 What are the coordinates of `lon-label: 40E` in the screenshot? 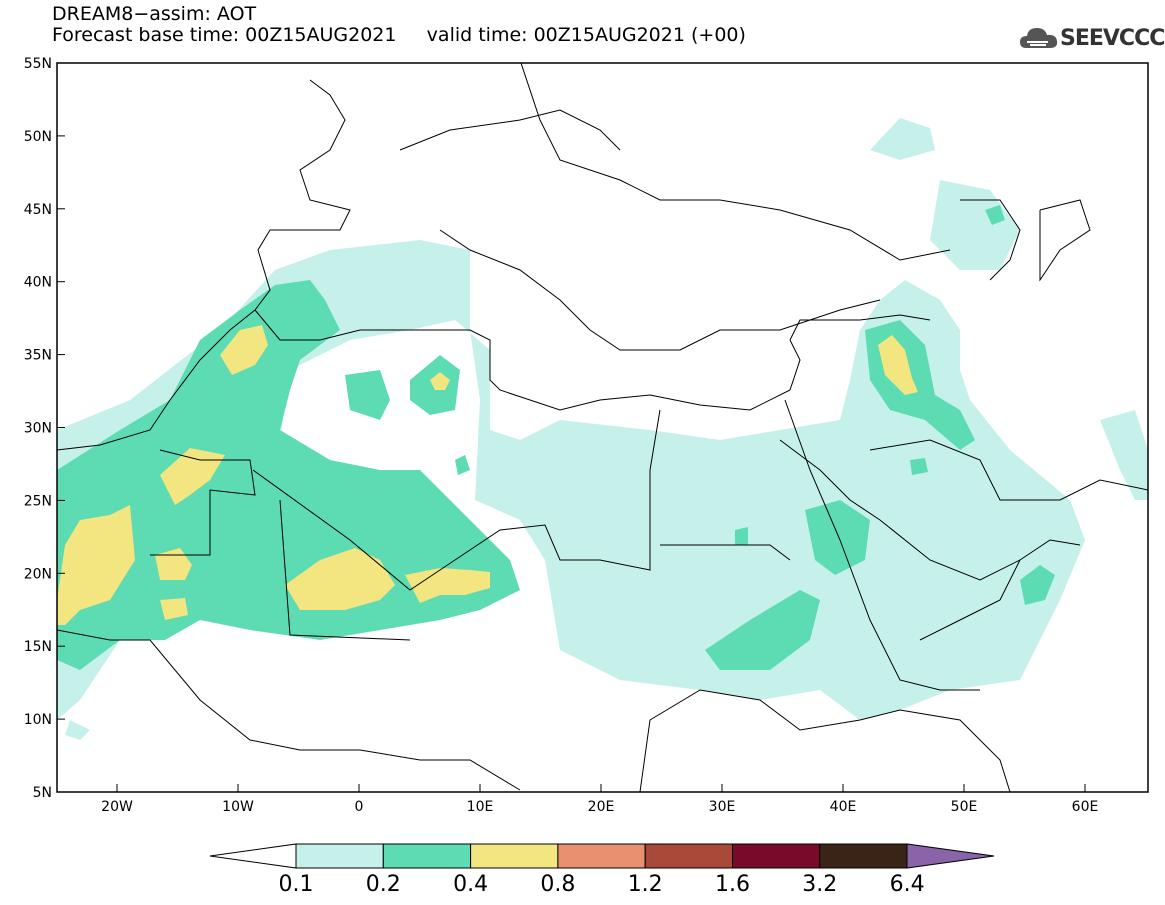 It's located at (843, 807).